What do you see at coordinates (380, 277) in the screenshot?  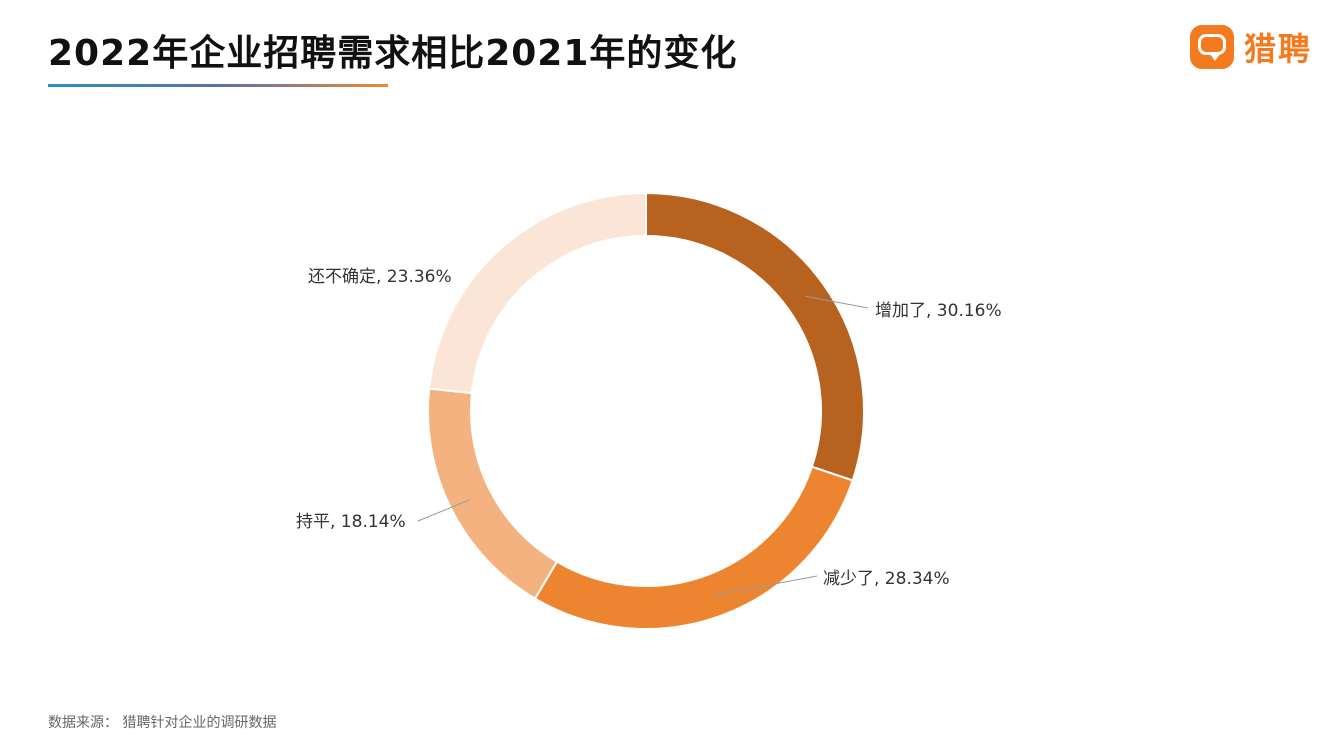 I see `slice-label-4: 还不确定, 23.36%` at bounding box center [380, 277].